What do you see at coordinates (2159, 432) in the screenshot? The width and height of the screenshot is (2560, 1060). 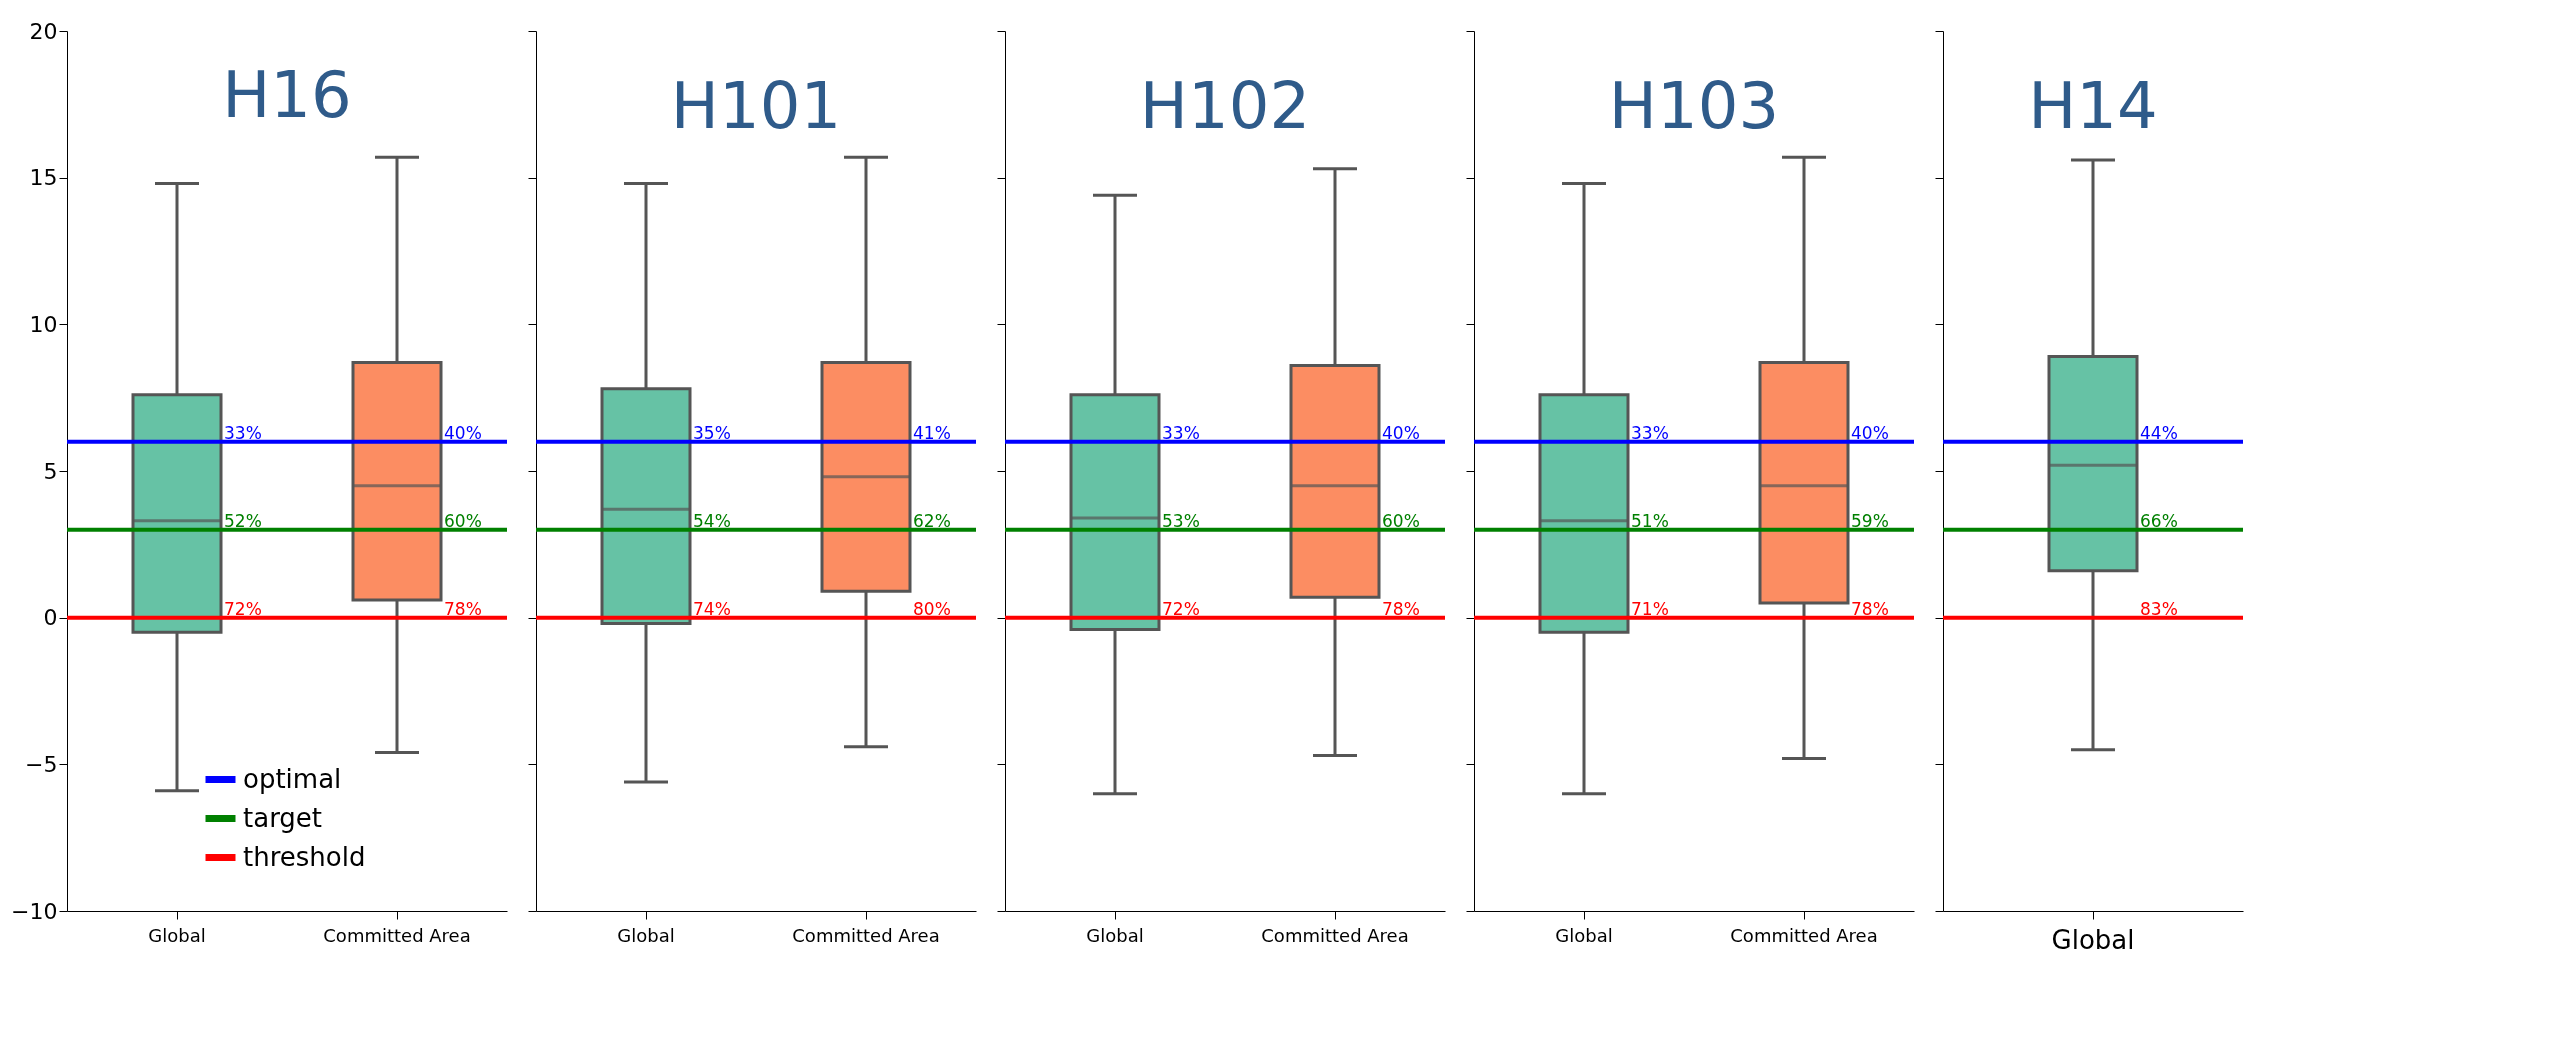 I see `annotation: 44%` at bounding box center [2159, 432].